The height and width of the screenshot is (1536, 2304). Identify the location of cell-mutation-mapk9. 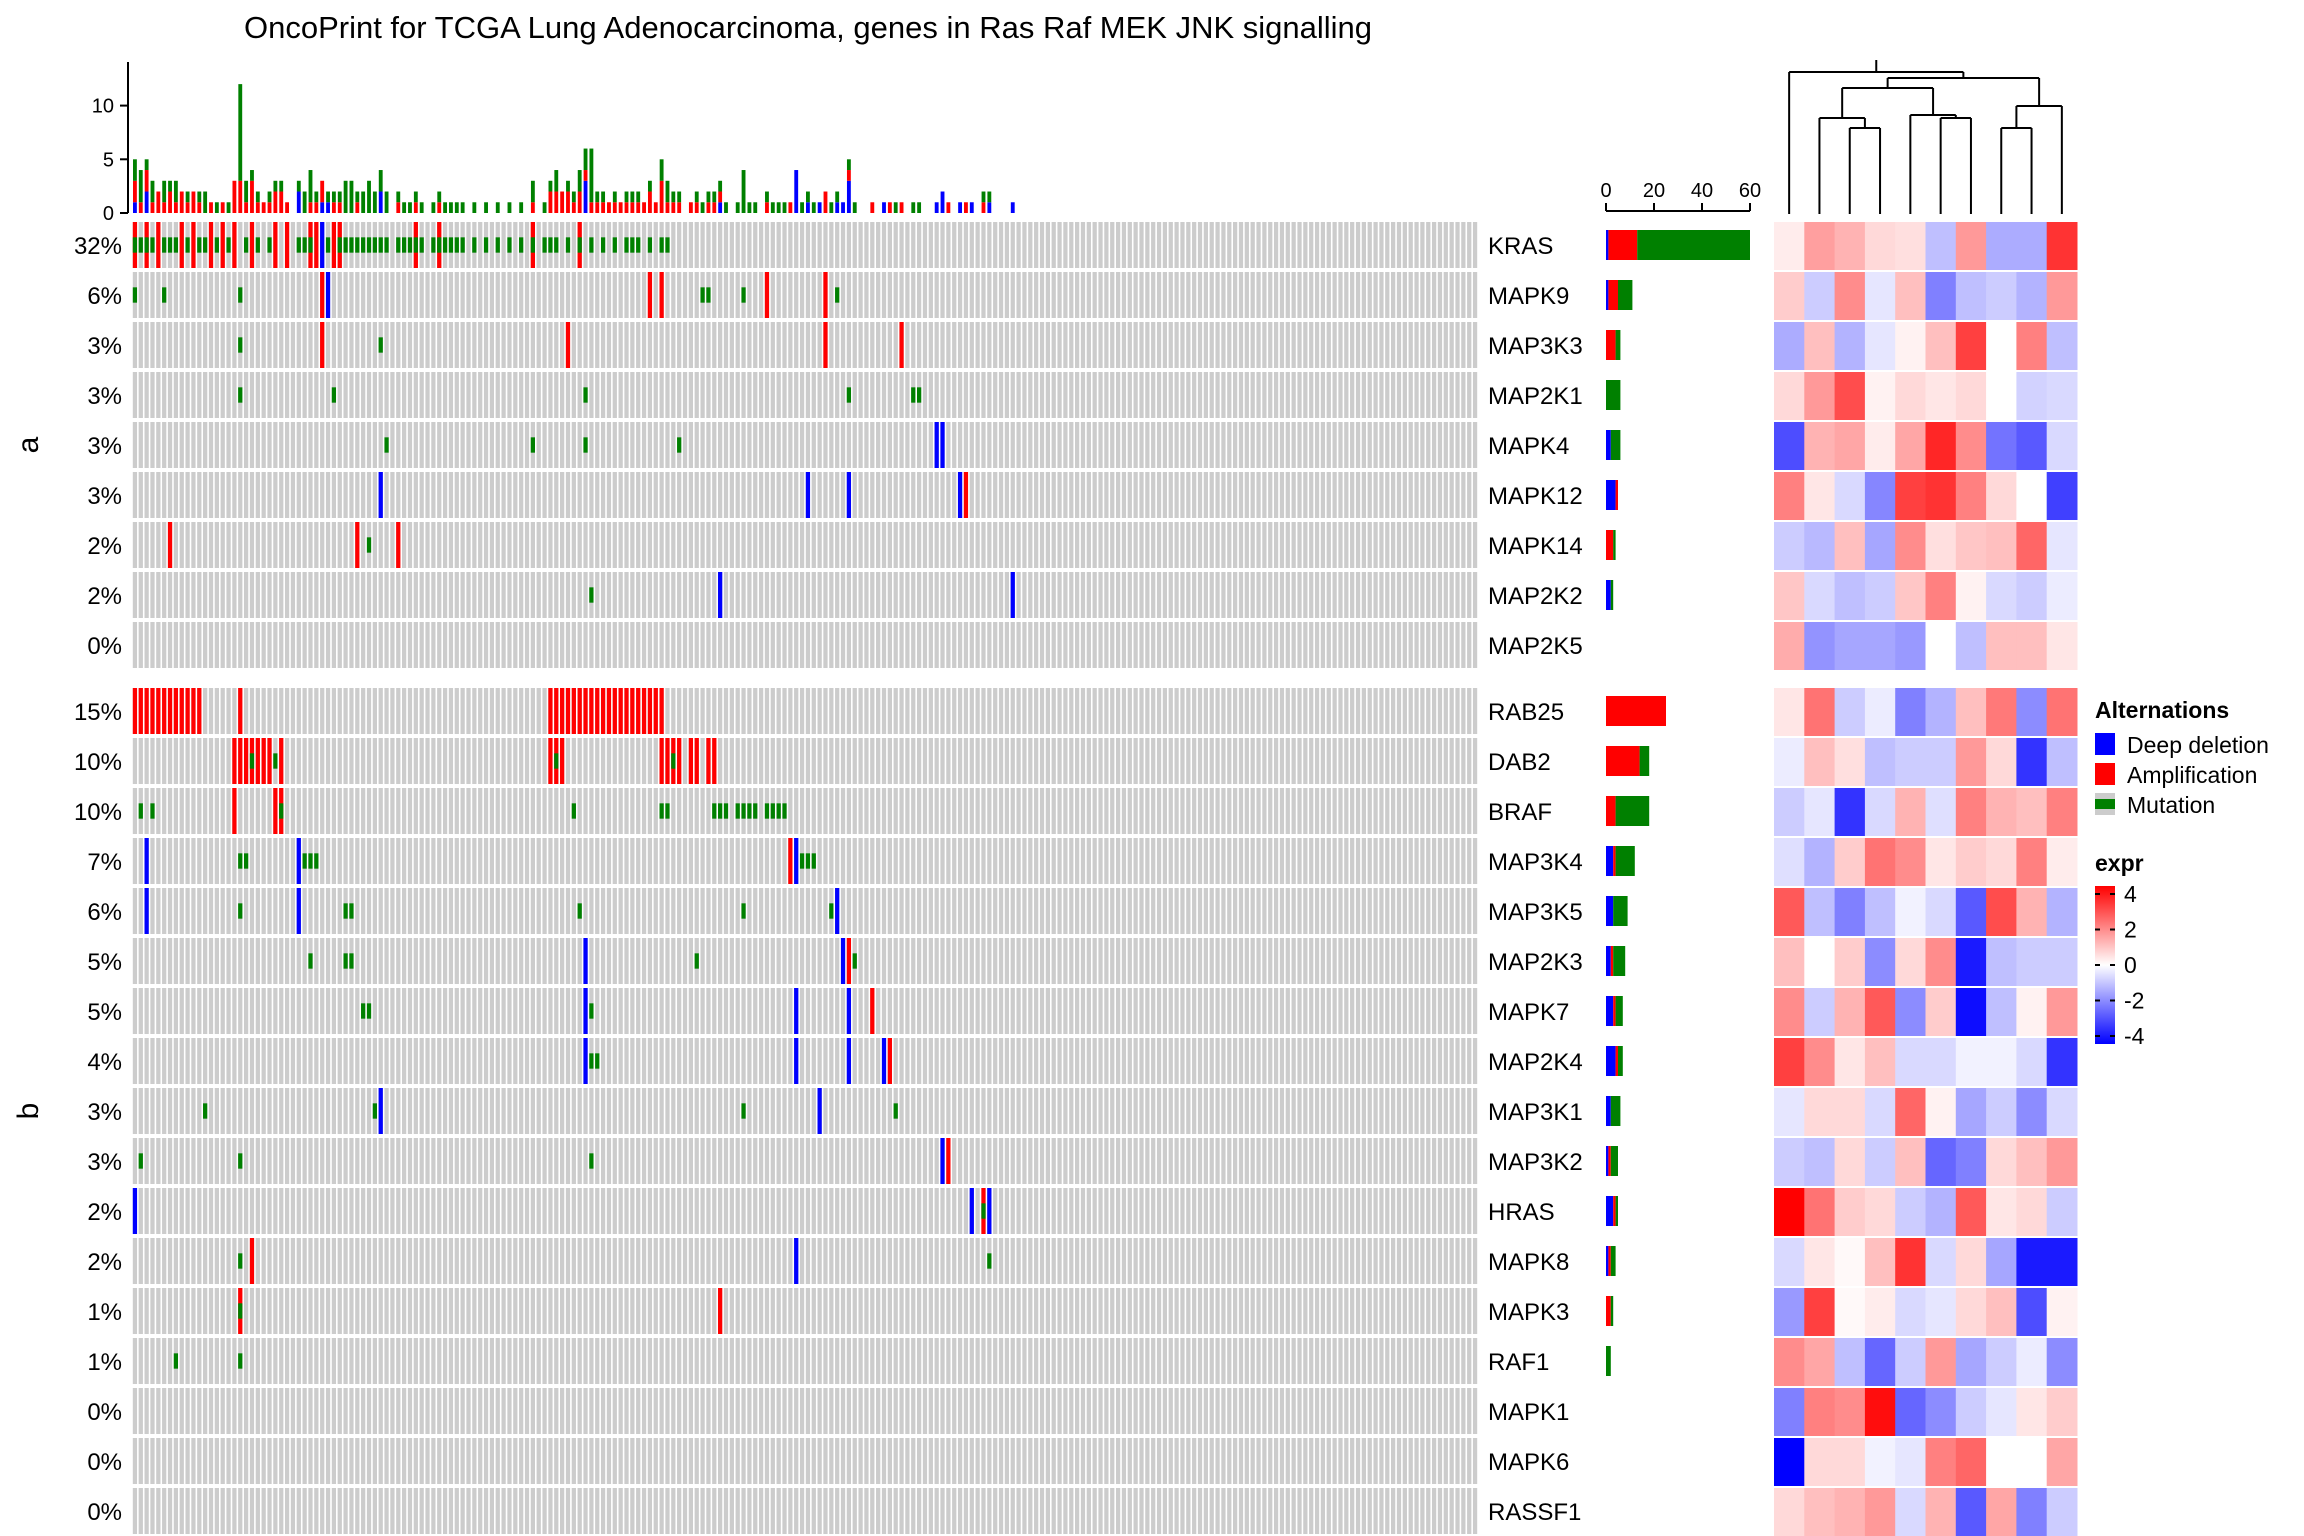
(708, 295).